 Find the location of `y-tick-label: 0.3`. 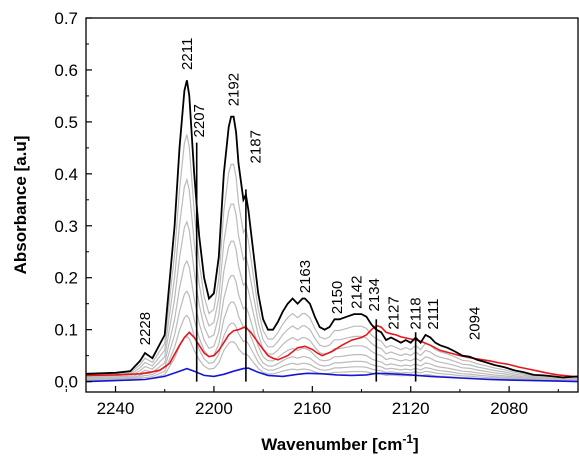

y-tick-label: 0.3 is located at coordinates (66, 226).